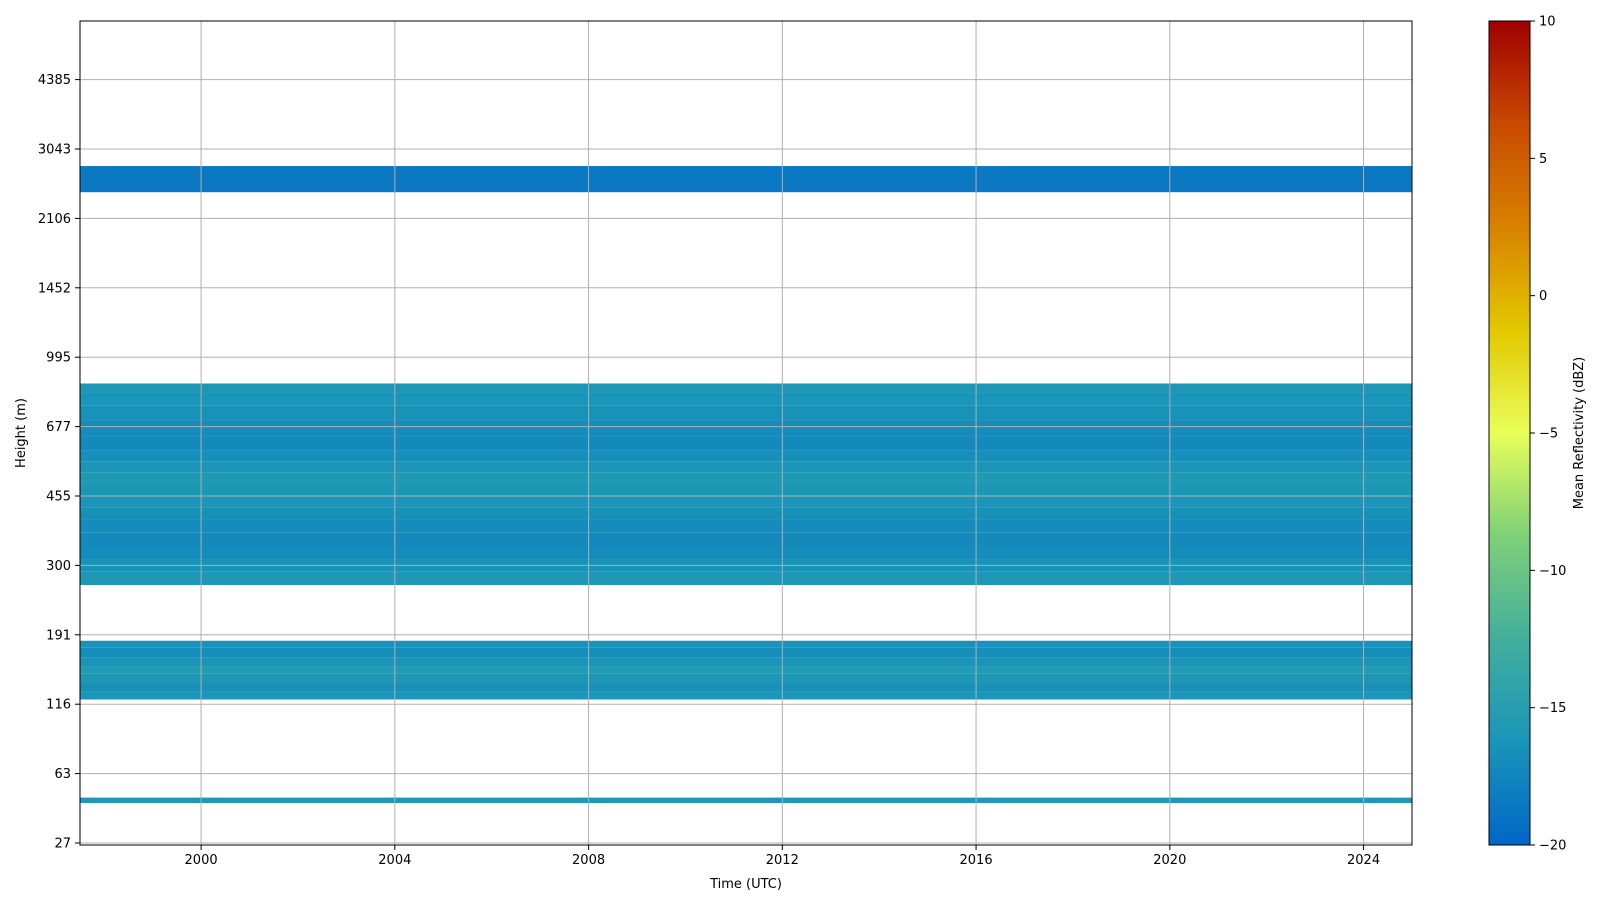 This screenshot has height=904, width=1600. I want to click on x-axis-ticks: 2000 2004 2008 2012 2016 2020 2024, so click(782, 856).